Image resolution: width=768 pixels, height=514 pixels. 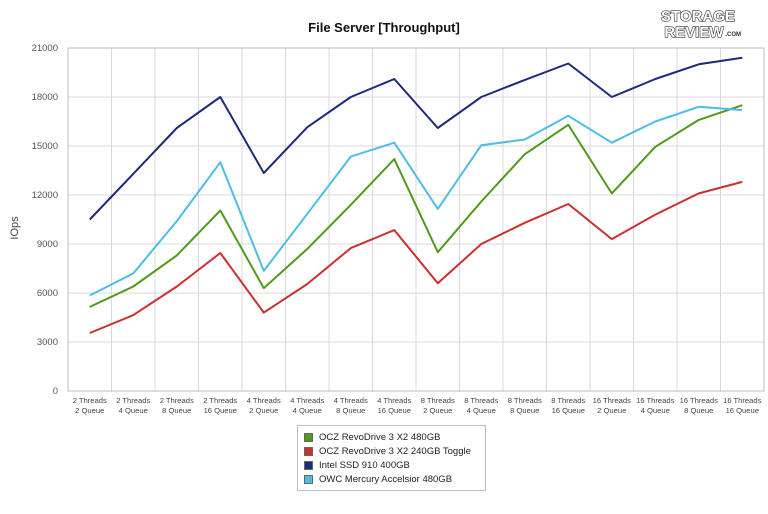 I want to click on x-tick-label: 16 Threads 8 Queue, so click(x=699, y=405).